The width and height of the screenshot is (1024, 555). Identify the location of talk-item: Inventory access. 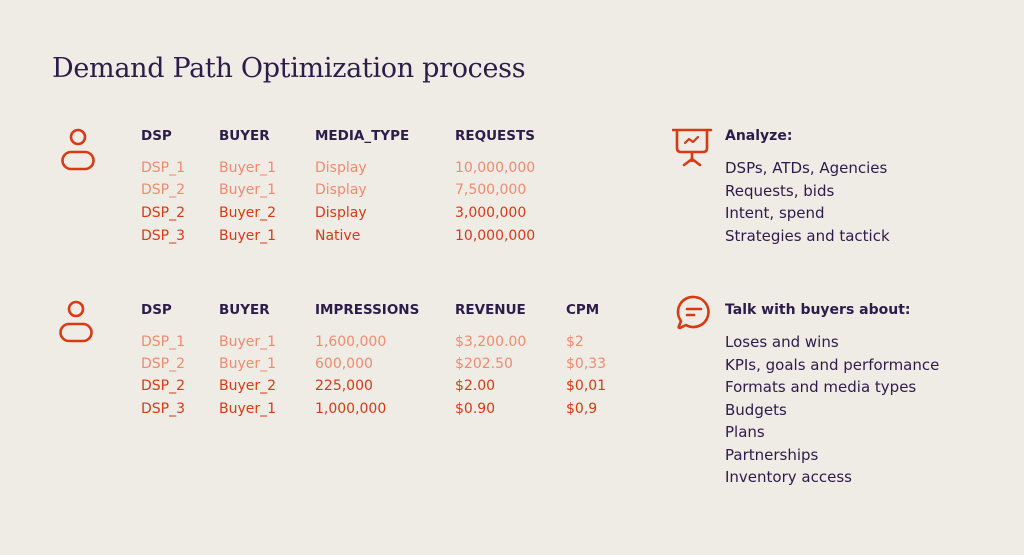
(788, 477).